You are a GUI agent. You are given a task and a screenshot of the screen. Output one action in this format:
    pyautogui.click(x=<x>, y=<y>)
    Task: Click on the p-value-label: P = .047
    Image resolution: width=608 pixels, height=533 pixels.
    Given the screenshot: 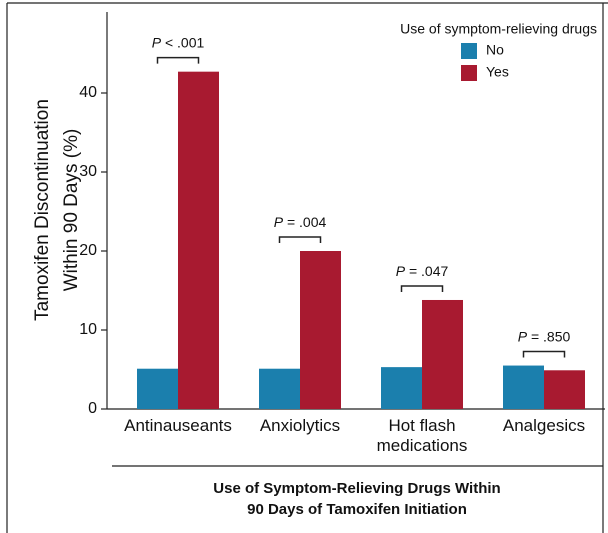 What is the action you would take?
    pyautogui.click(x=422, y=271)
    